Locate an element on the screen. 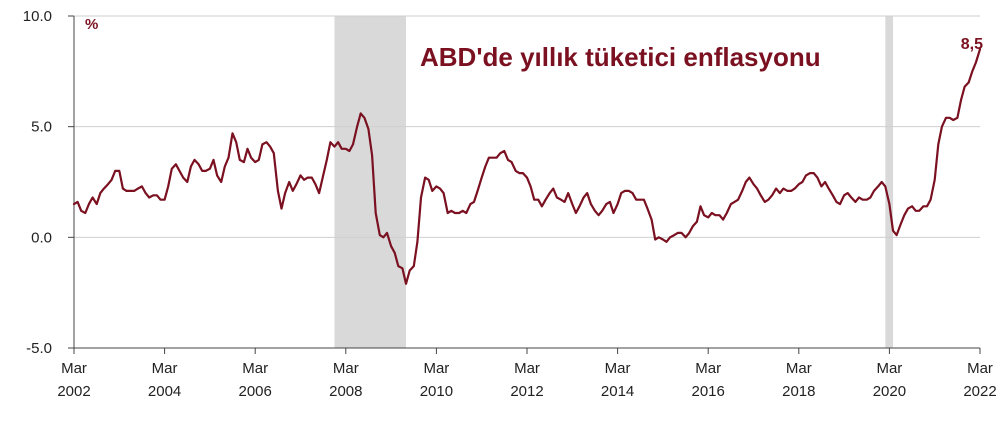  unit-label: % is located at coordinates (91, 24).